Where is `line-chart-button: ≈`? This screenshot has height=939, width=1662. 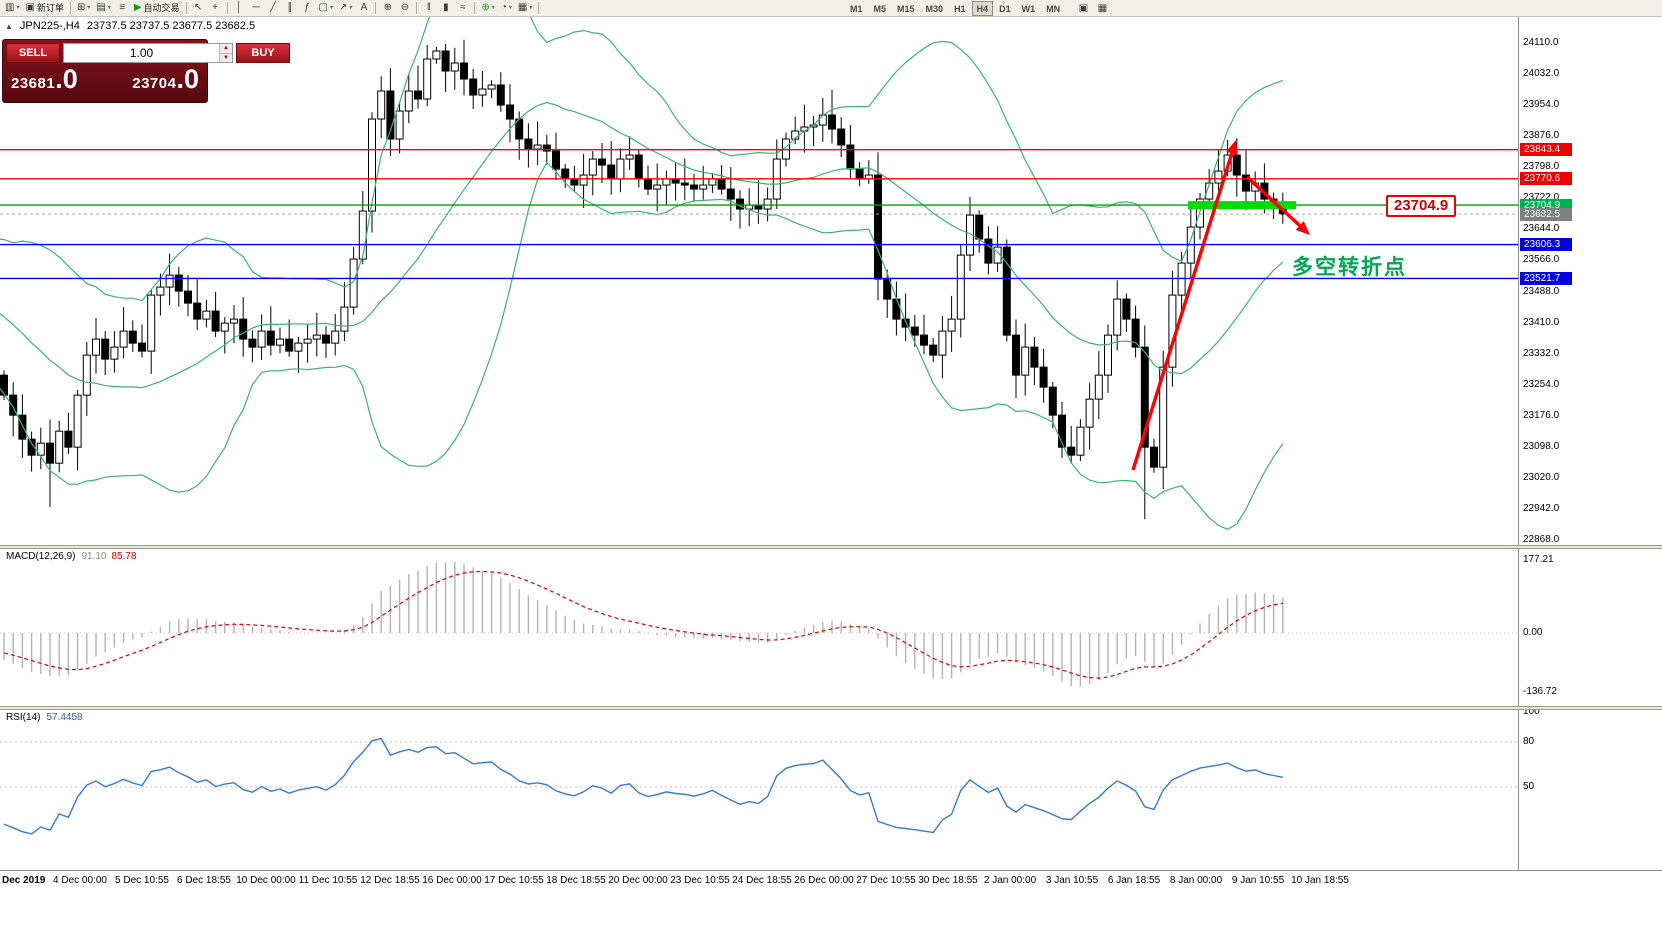 line-chart-button: ≈ is located at coordinates (462, 8).